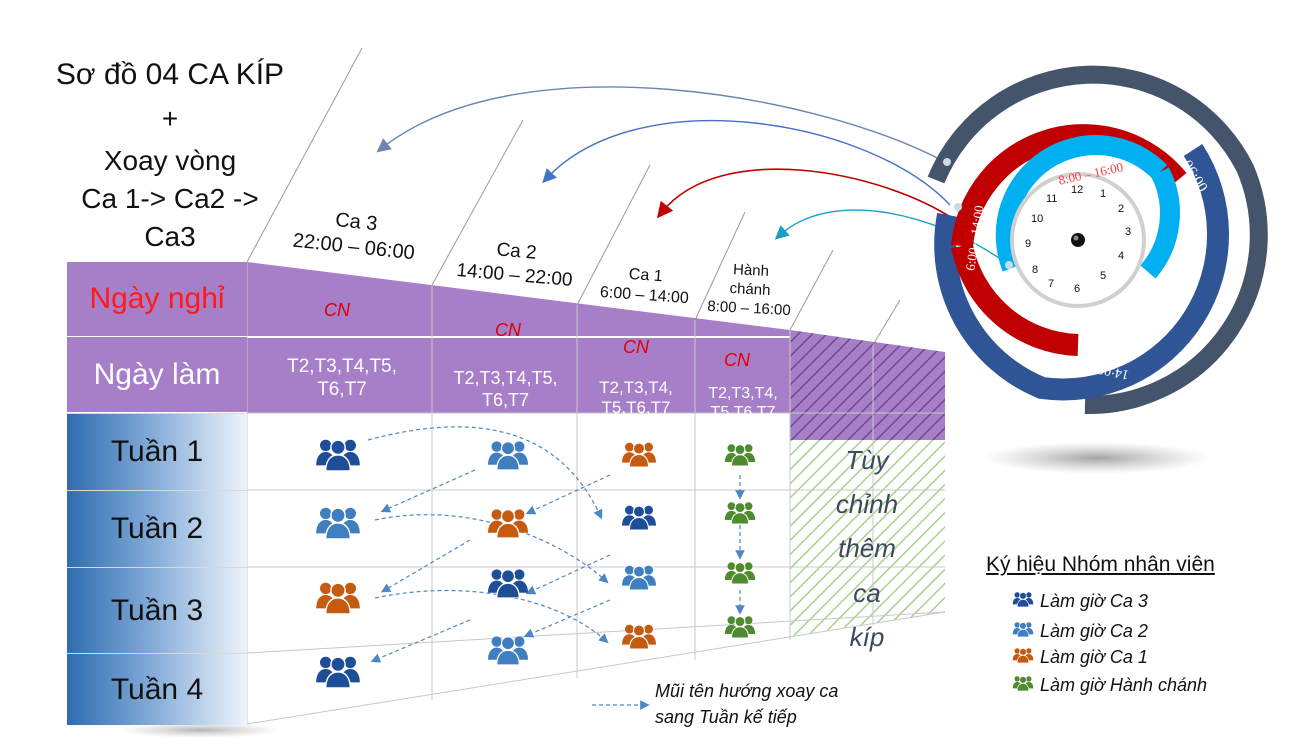  Describe the element at coordinates (867, 504) in the screenshot. I see `custom-shift-line: chỉnh` at that location.